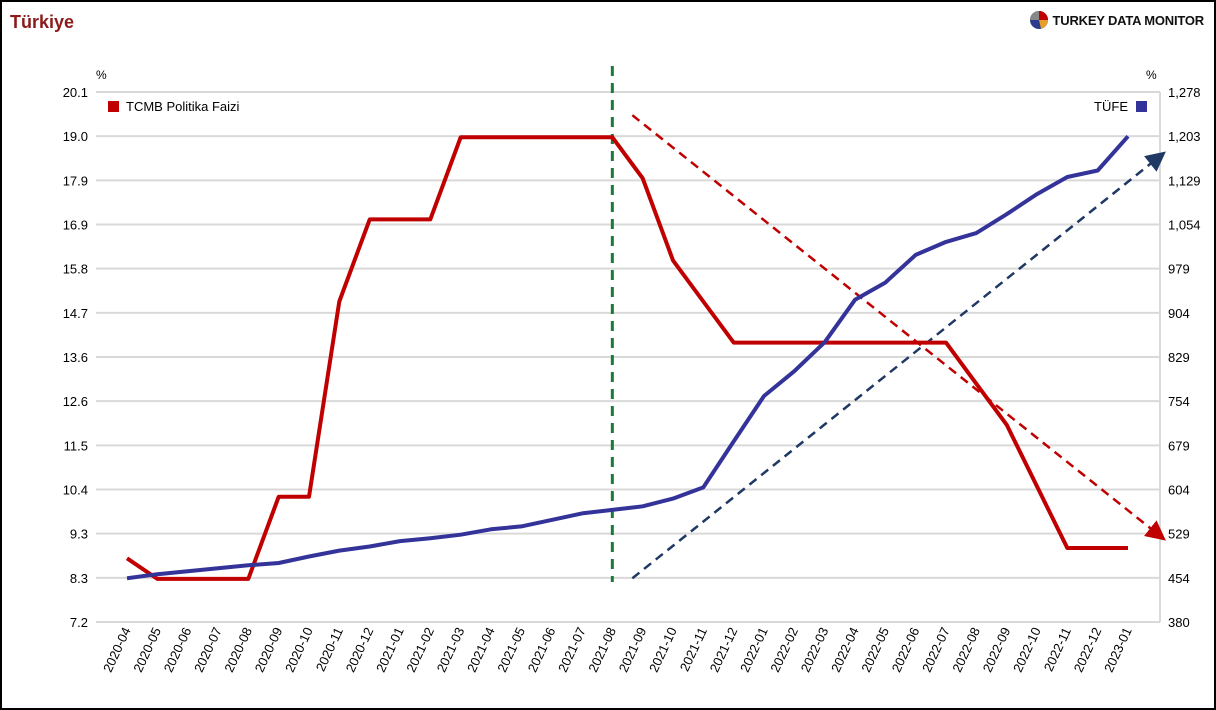  I want to click on x-tick-label: 2021-02, so click(420, 650).